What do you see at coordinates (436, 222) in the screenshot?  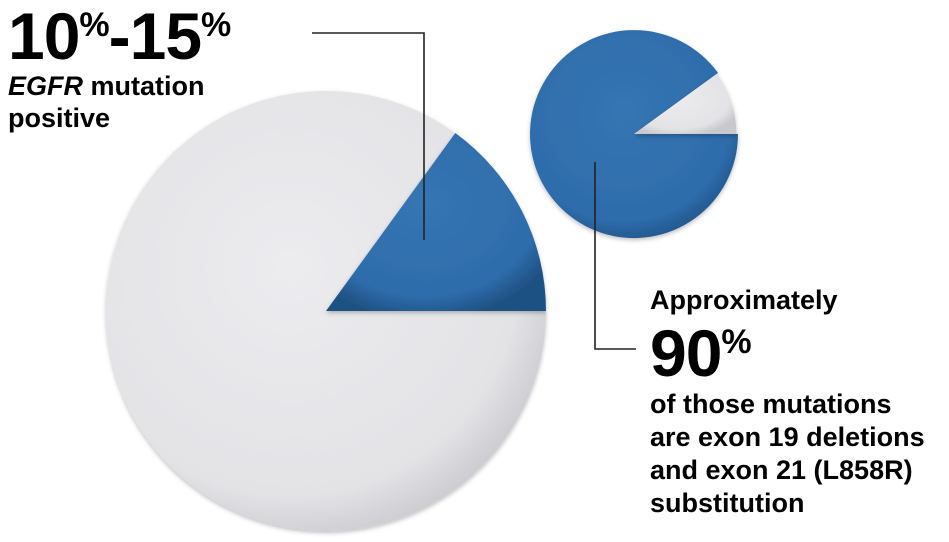 I see `large-pie-slice-egfr` at bounding box center [436, 222].